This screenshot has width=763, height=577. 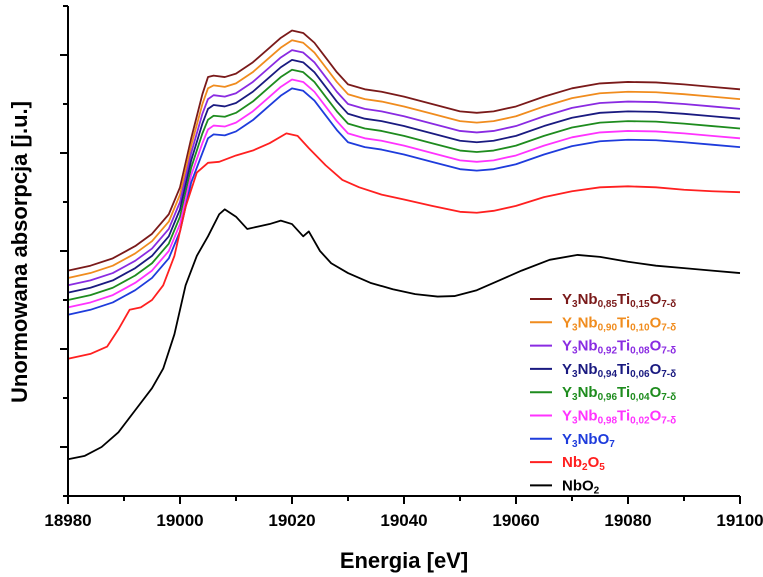 What do you see at coordinates (19, 252) in the screenshot?
I see `y-axis-label: Unormowana absorpcja [j.u.]` at bounding box center [19, 252].